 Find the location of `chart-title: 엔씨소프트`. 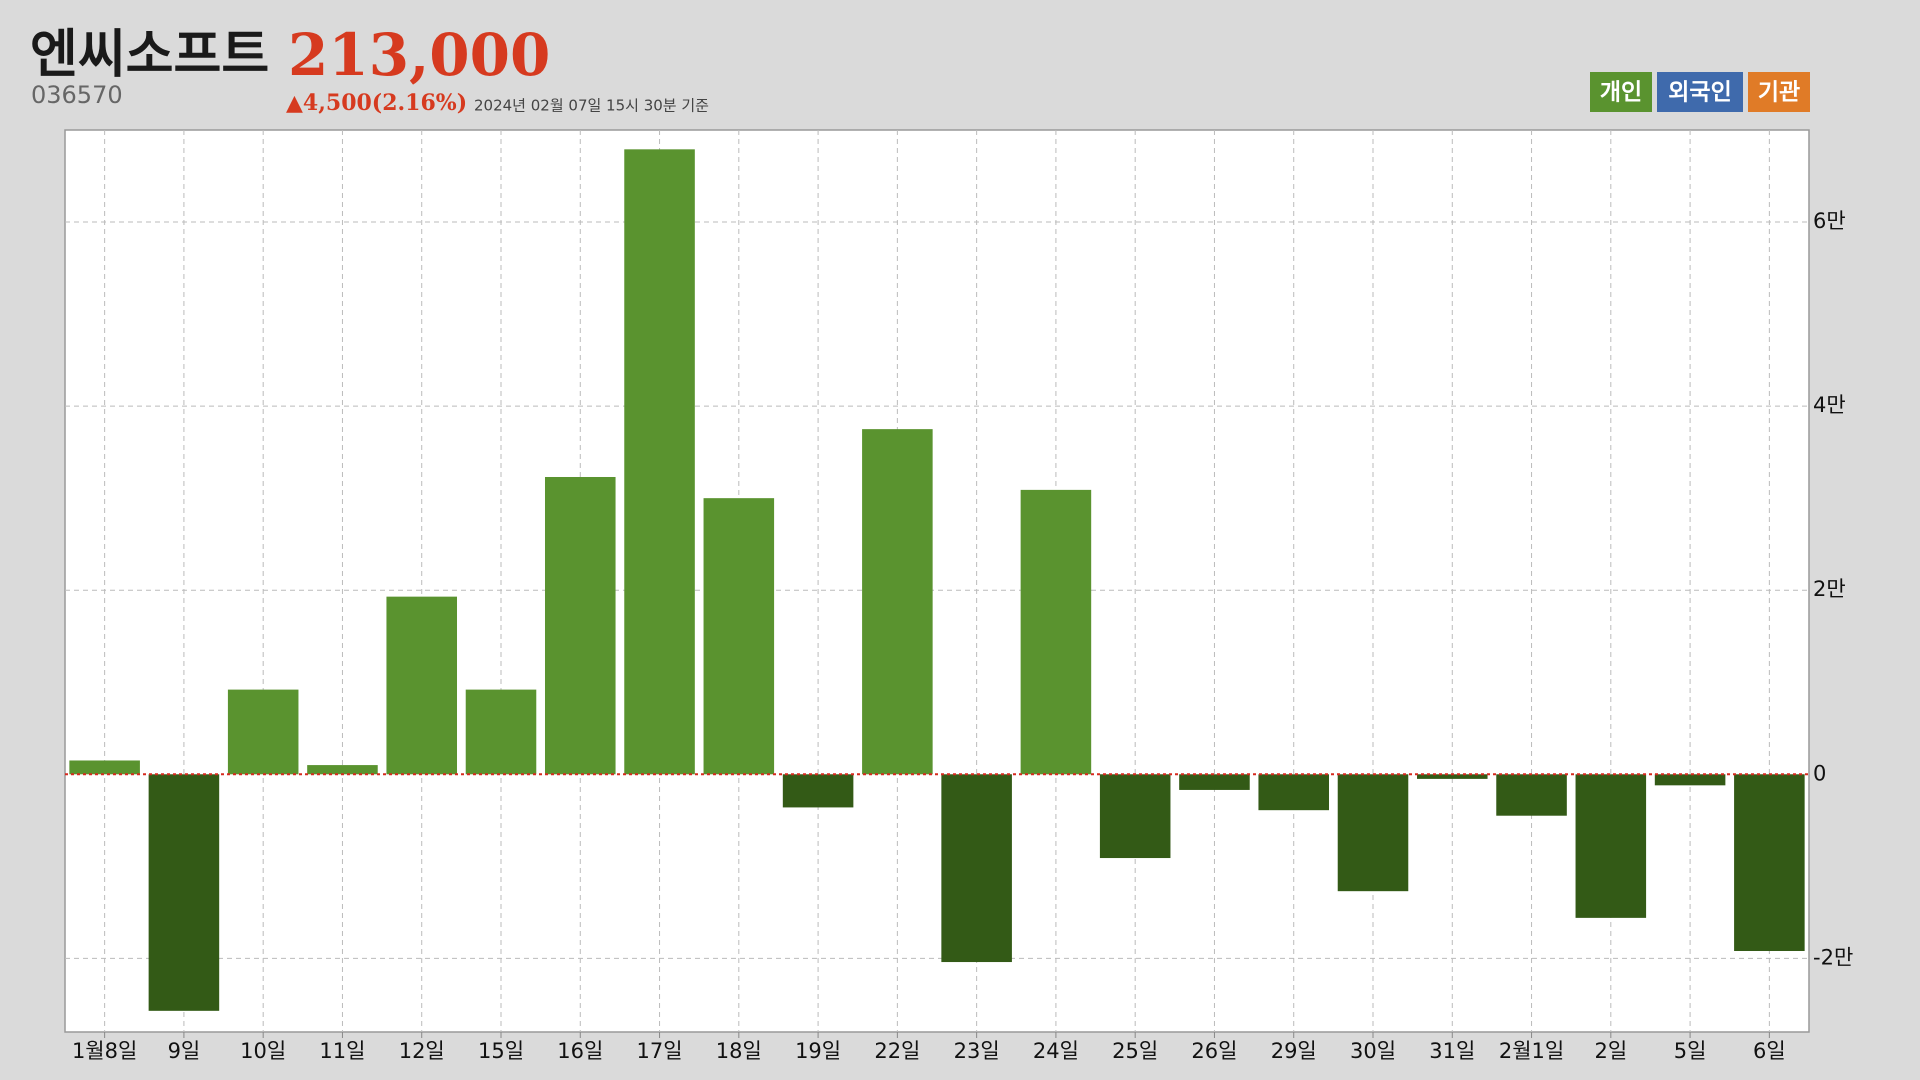

chart-title: 엔씨소프트 is located at coordinates (149, 55).